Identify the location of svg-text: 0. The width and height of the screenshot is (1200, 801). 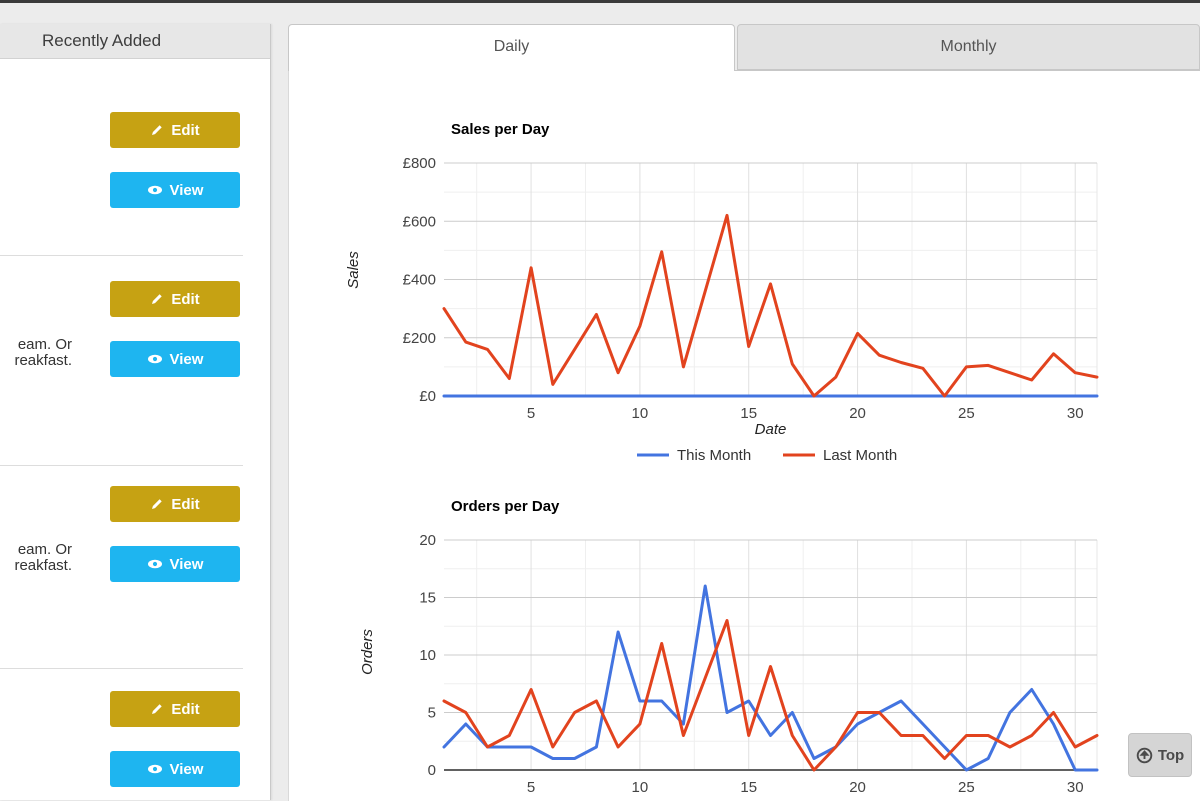
(432, 770).